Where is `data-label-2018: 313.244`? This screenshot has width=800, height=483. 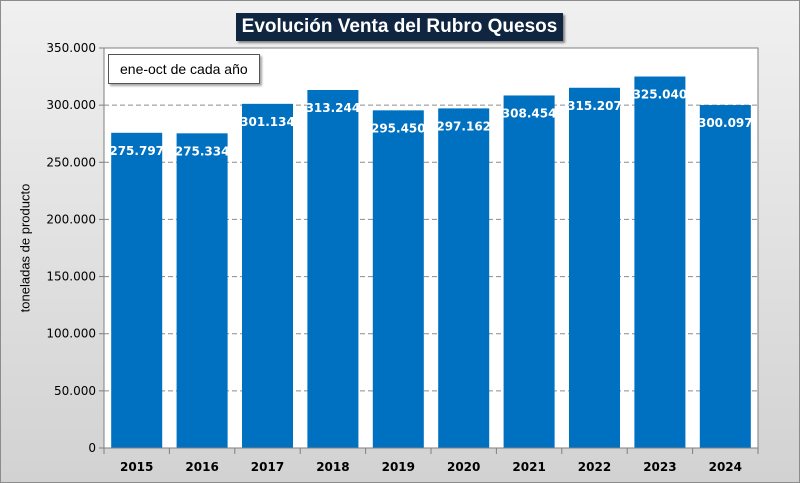 data-label-2018: 313.244 is located at coordinates (333, 108).